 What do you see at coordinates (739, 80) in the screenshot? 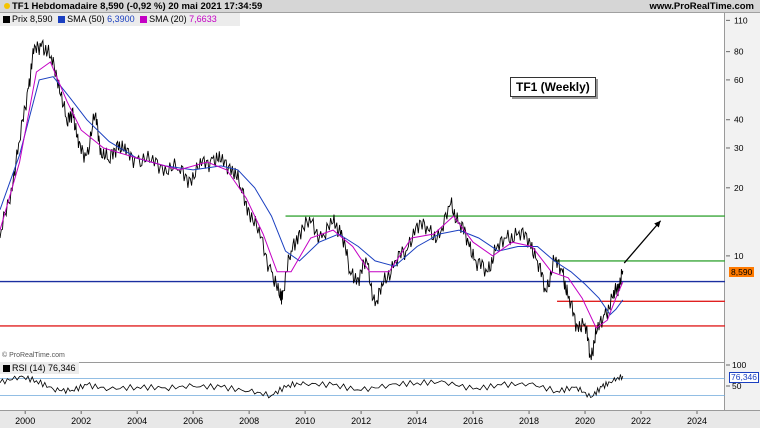
I see `y-tick-label: 60` at bounding box center [739, 80].